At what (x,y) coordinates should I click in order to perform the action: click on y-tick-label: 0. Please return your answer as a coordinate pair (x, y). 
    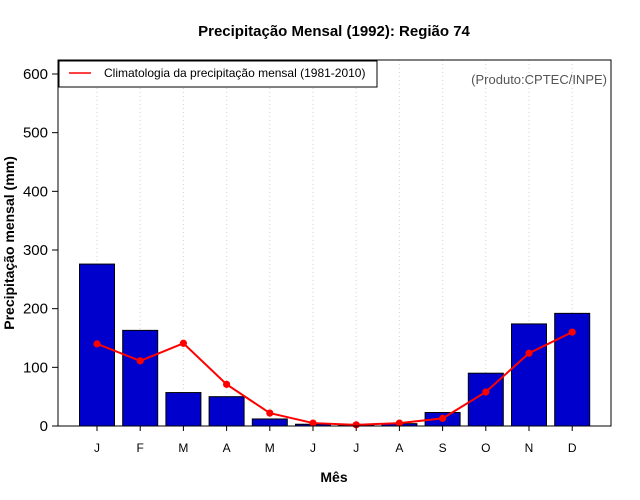
    Looking at the image, I should click on (44, 426).